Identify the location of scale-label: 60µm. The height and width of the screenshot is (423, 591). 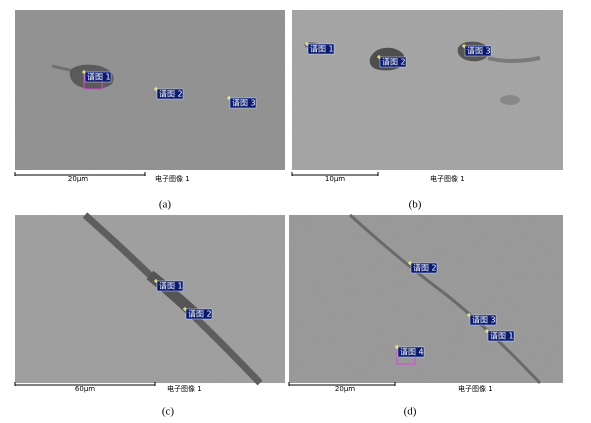
(85, 389).